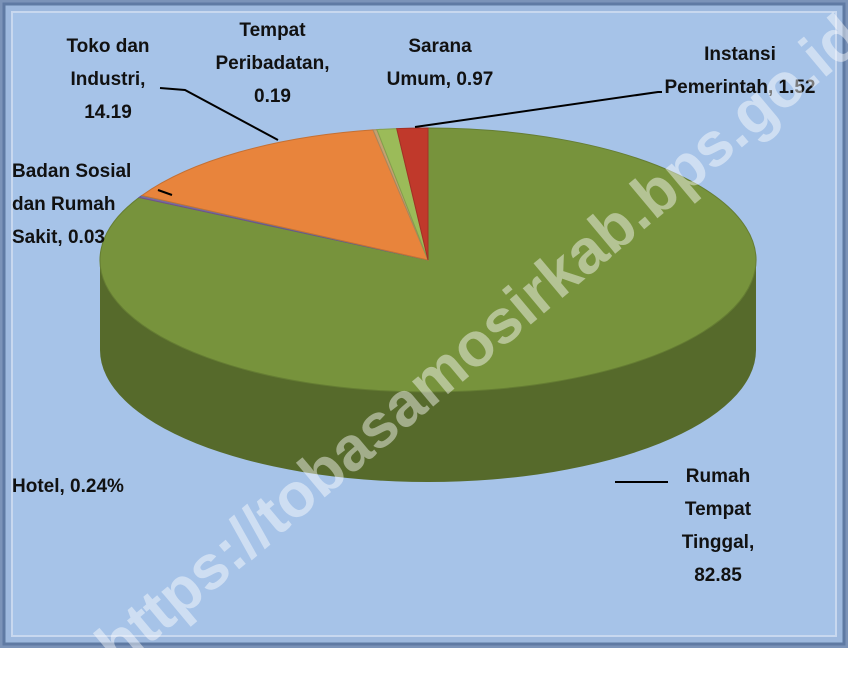  Describe the element at coordinates (72, 204) in the screenshot. I see `label: Badan Sosial dan Rumah Sakit, 0.03` at that location.